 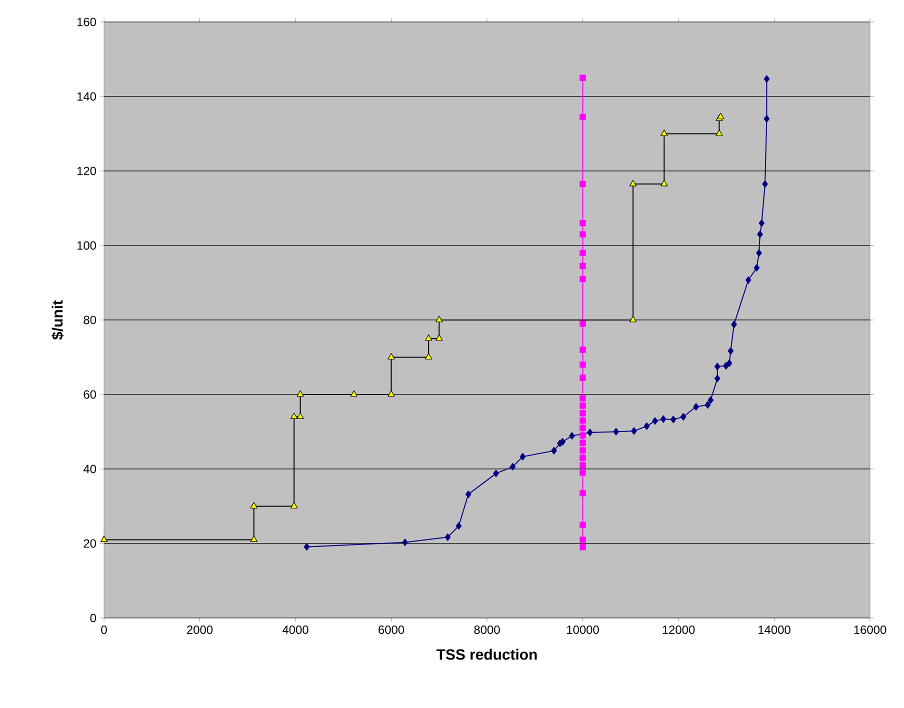 What do you see at coordinates (583, 630) in the screenshot?
I see `x-tick-label: 10000` at bounding box center [583, 630].